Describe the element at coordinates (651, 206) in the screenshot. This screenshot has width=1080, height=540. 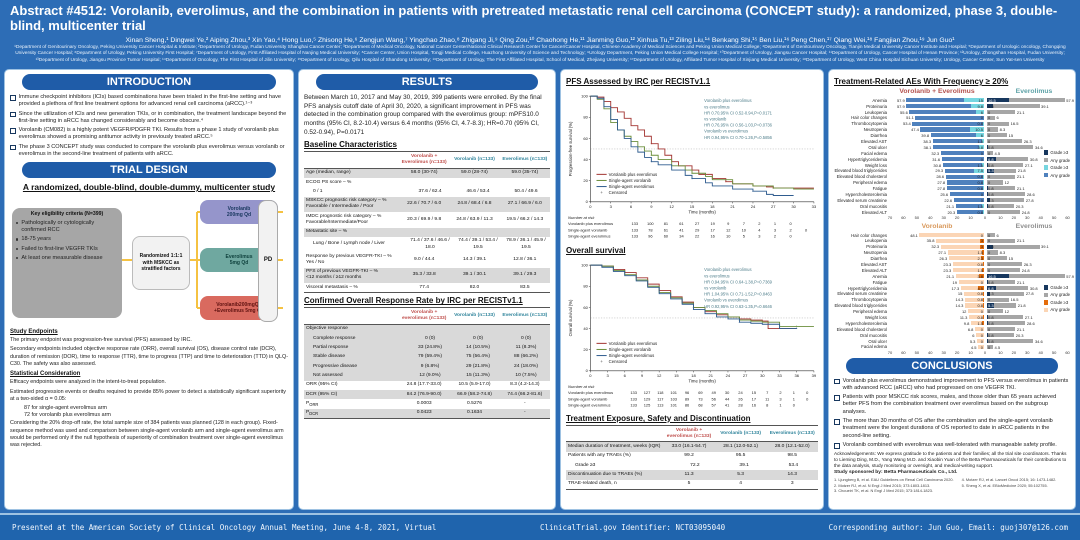
I see `x-tick-label: 9` at that location.